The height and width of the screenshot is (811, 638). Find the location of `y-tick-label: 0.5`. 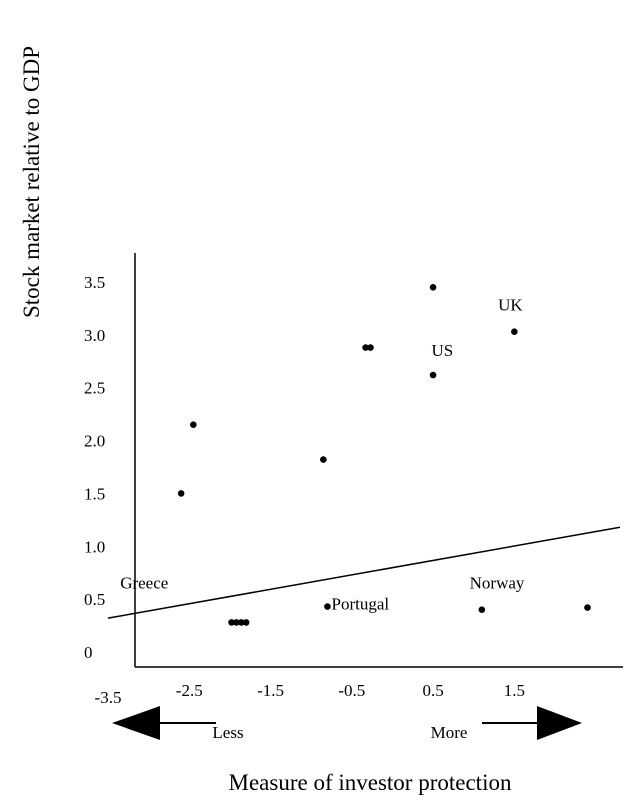

y-tick-label: 0.5 is located at coordinates (94, 599).